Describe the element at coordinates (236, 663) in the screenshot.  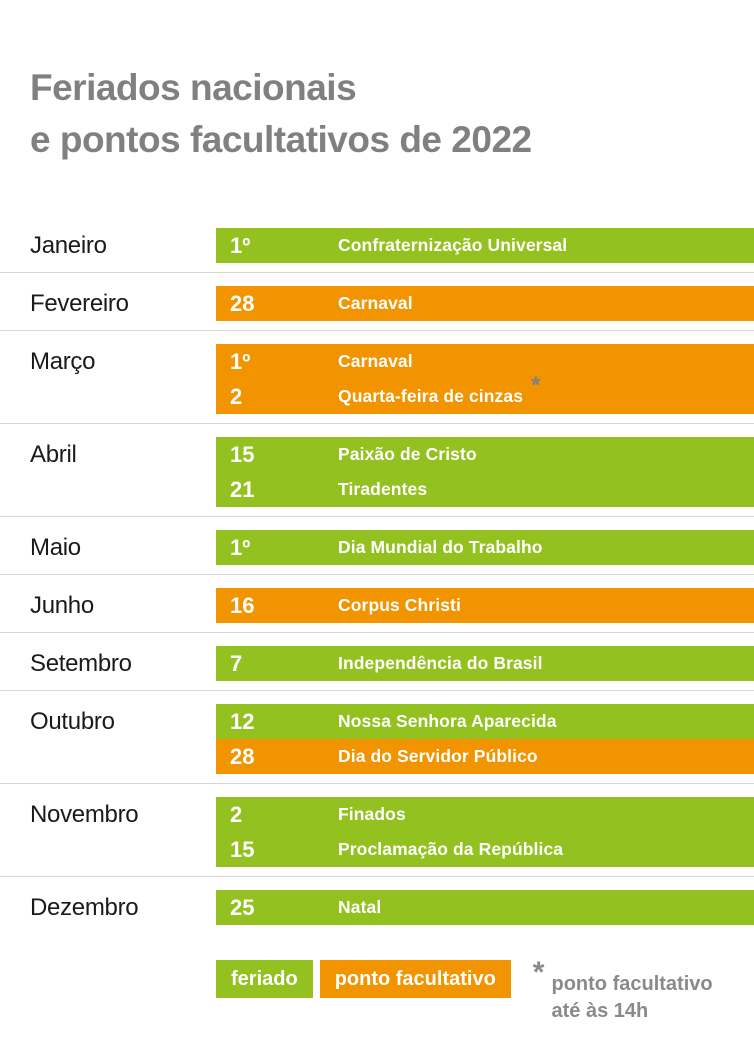
I see `holiday-day: 7` at that location.